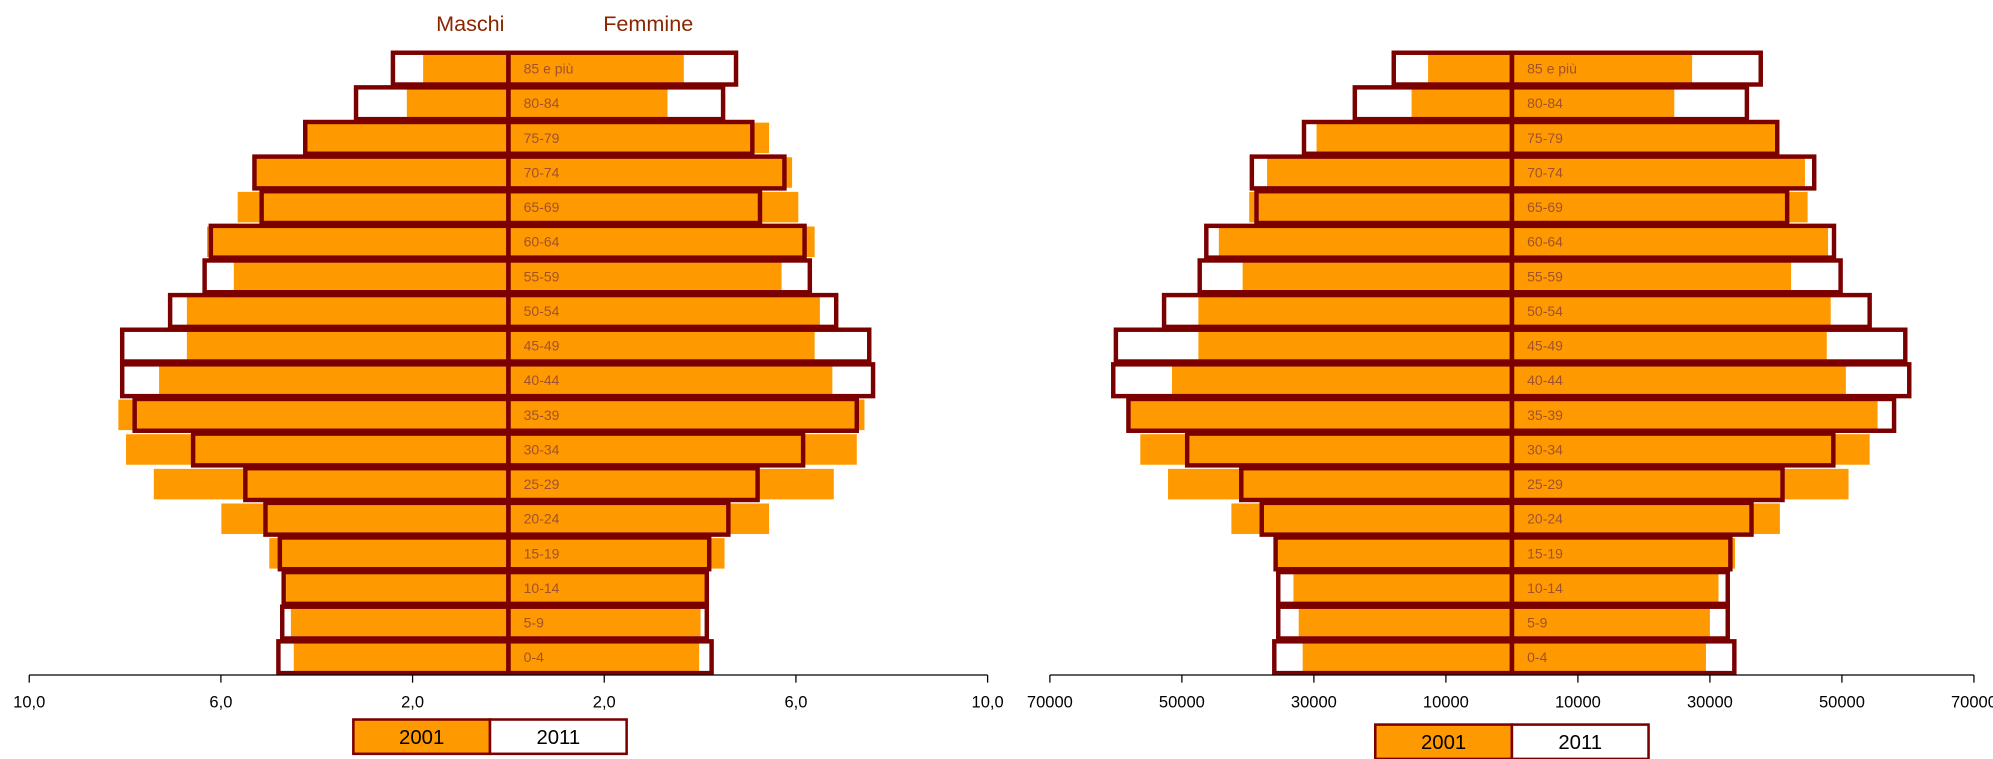 Image resolution: width=1993 pixels, height=759 pixels. What do you see at coordinates (542, 588) in the screenshot?
I see `age-label: 10-14` at bounding box center [542, 588].